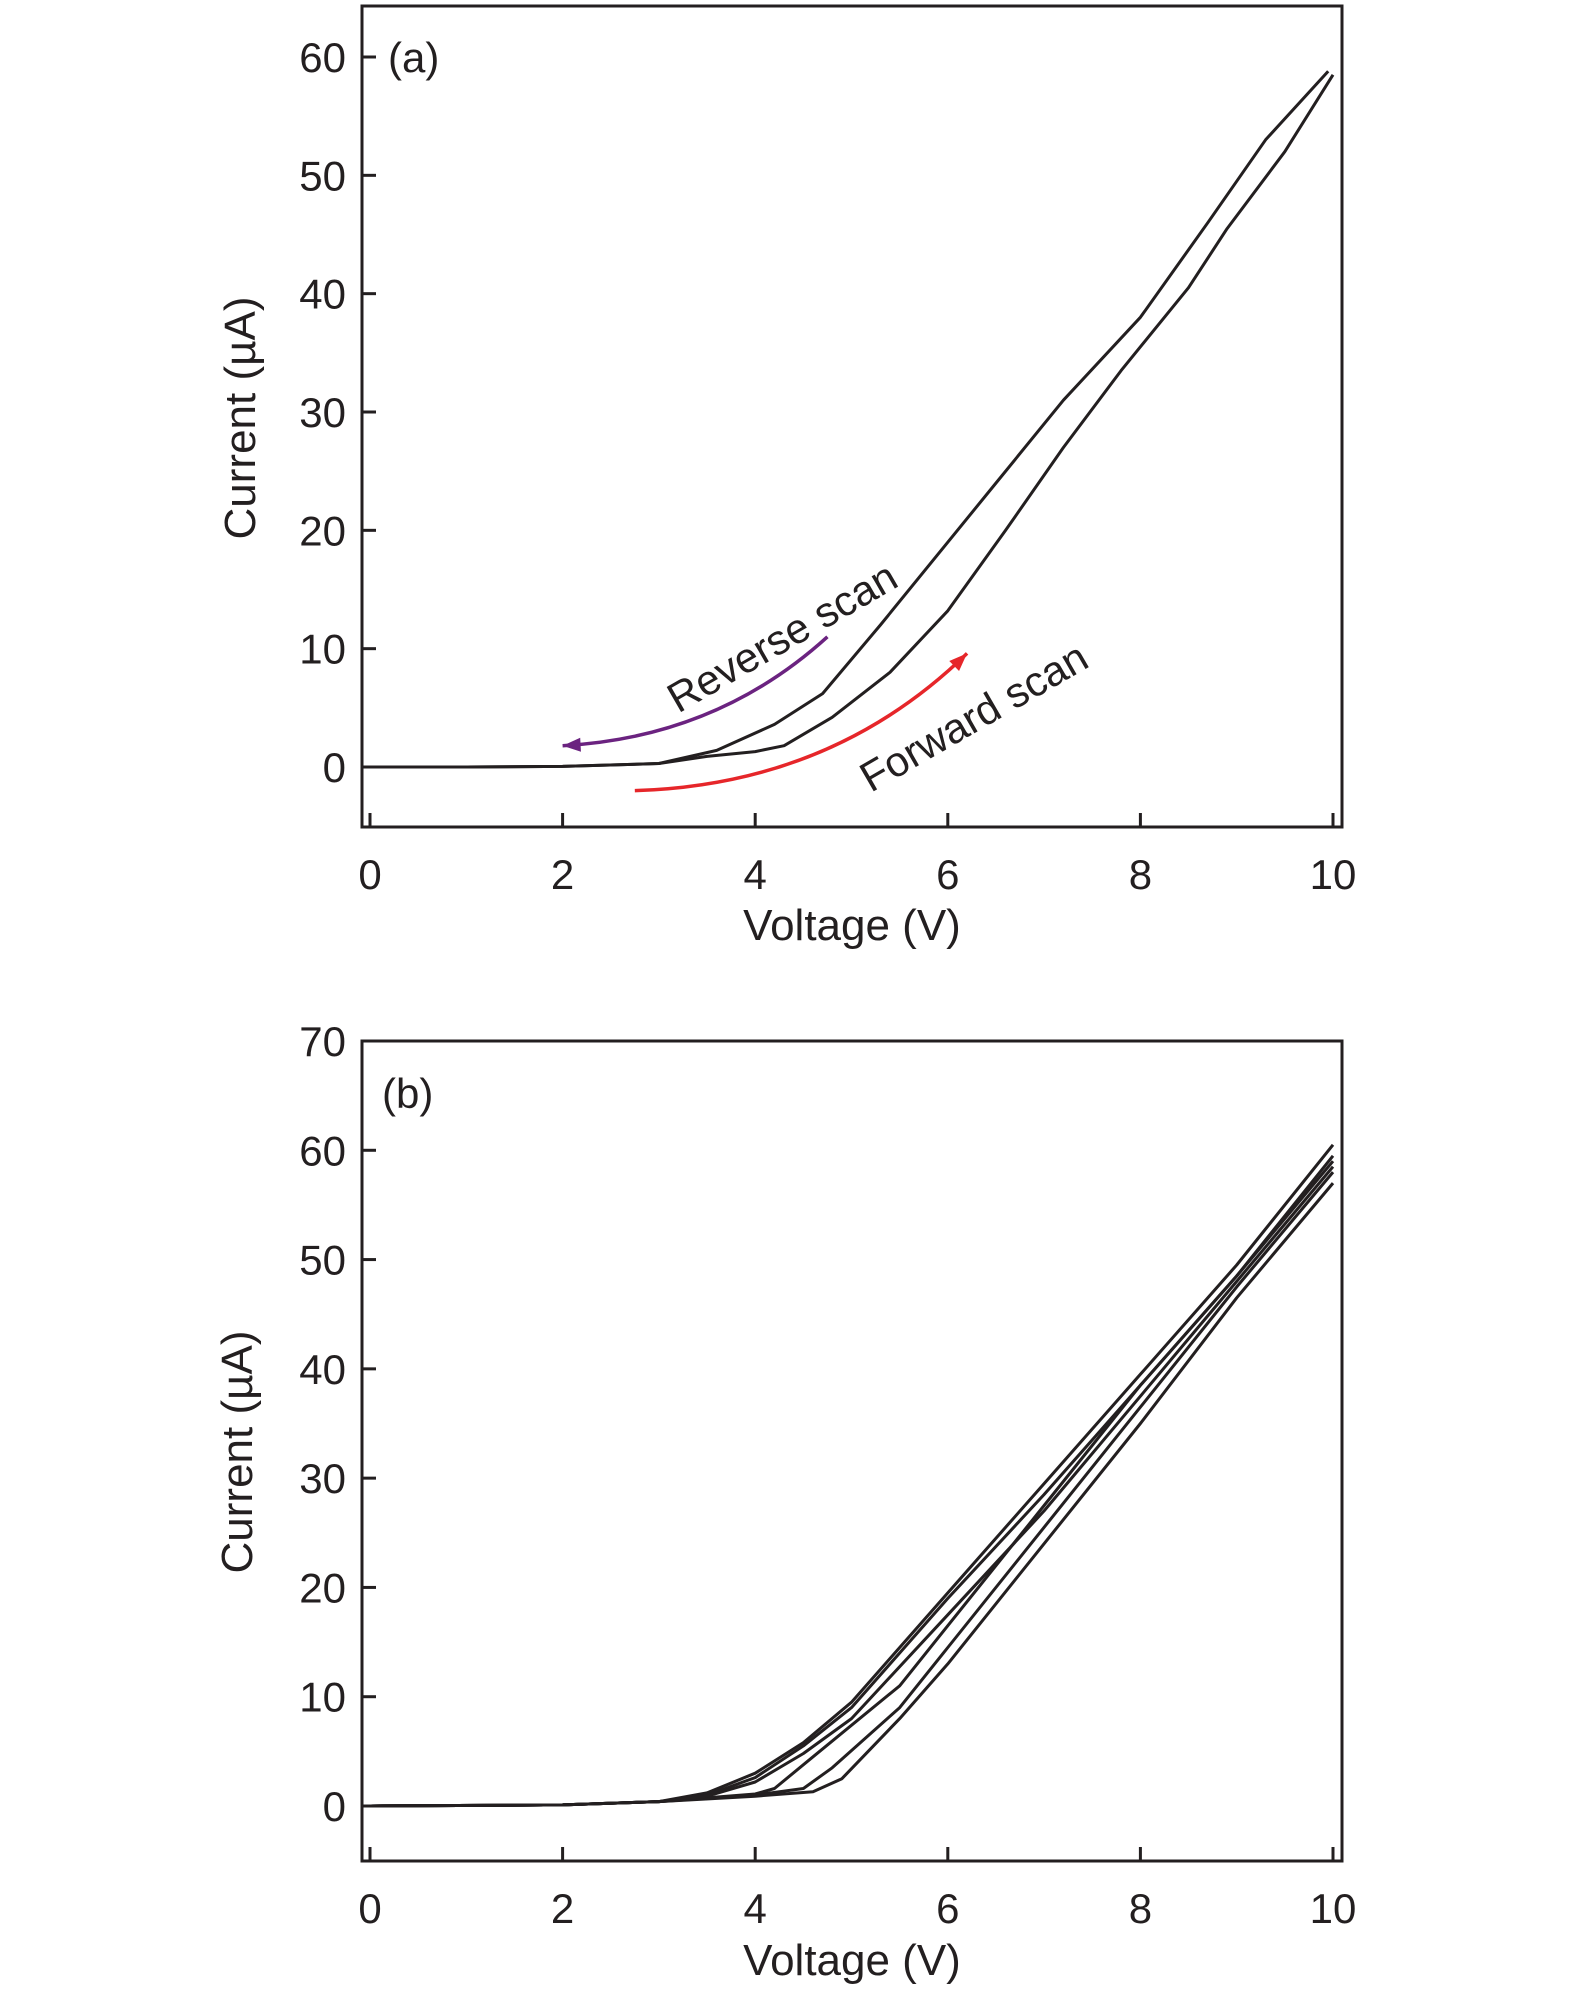 The height and width of the screenshot is (1998, 1575). I want to click on panel-label-a: (a), so click(413, 57).